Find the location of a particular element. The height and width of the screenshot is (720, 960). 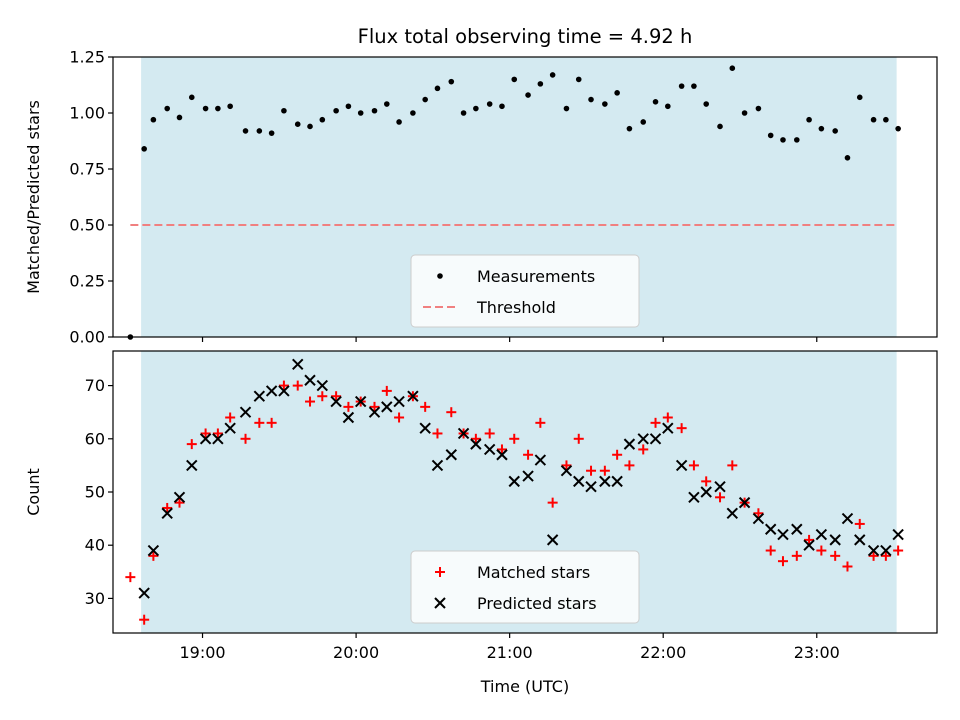

y-tick-label: 50 is located at coordinates (95, 492).